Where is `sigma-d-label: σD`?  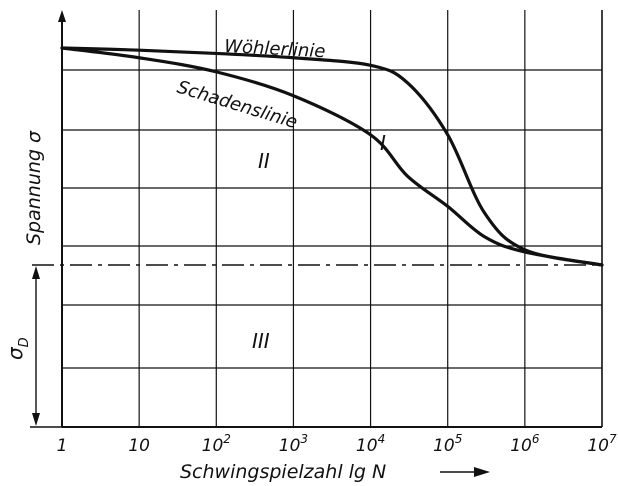 sigma-d-label: σD is located at coordinates (17, 348).